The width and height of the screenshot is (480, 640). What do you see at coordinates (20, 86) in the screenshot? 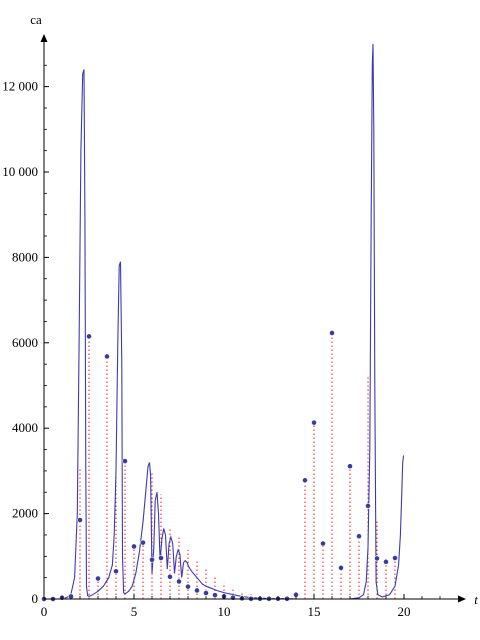
I see `y-tick-label: 12 000` at bounding box center [20, 86].